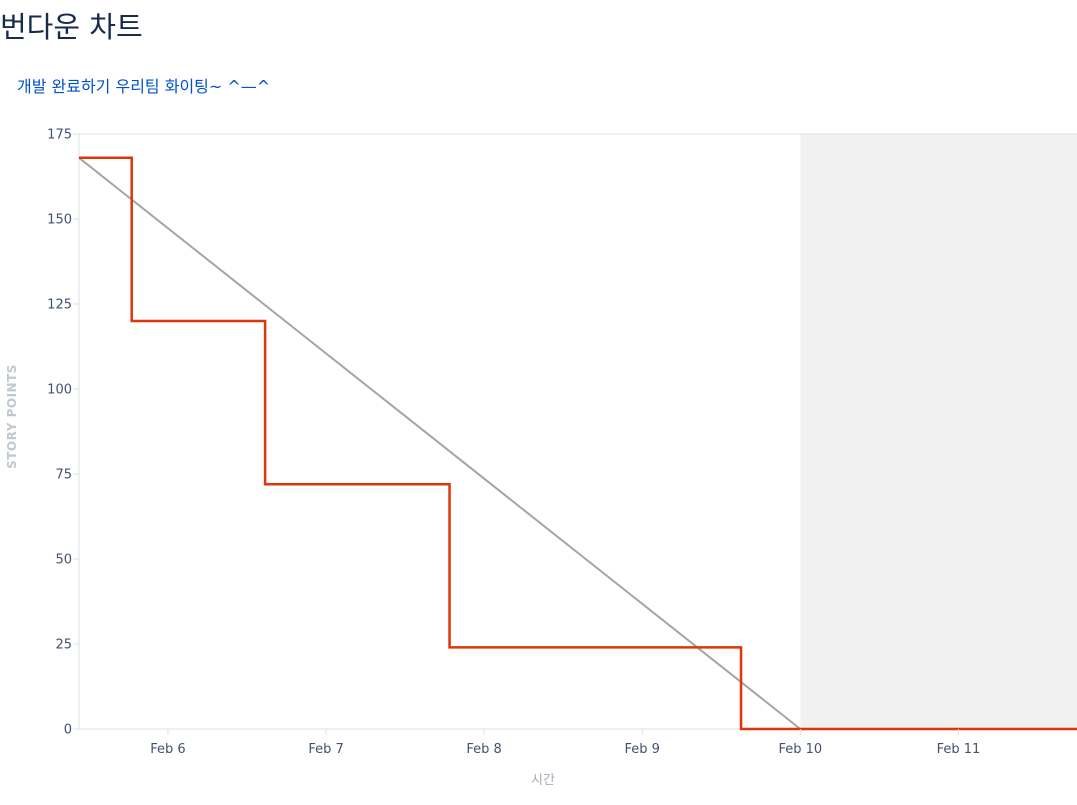 Image resolution: width=1077 pixels, height=805 pixels. What do you see at coordinates (543, 780) in the screenshot?
I see `x-axis-title: 시간` at bounding box center [543, 780].